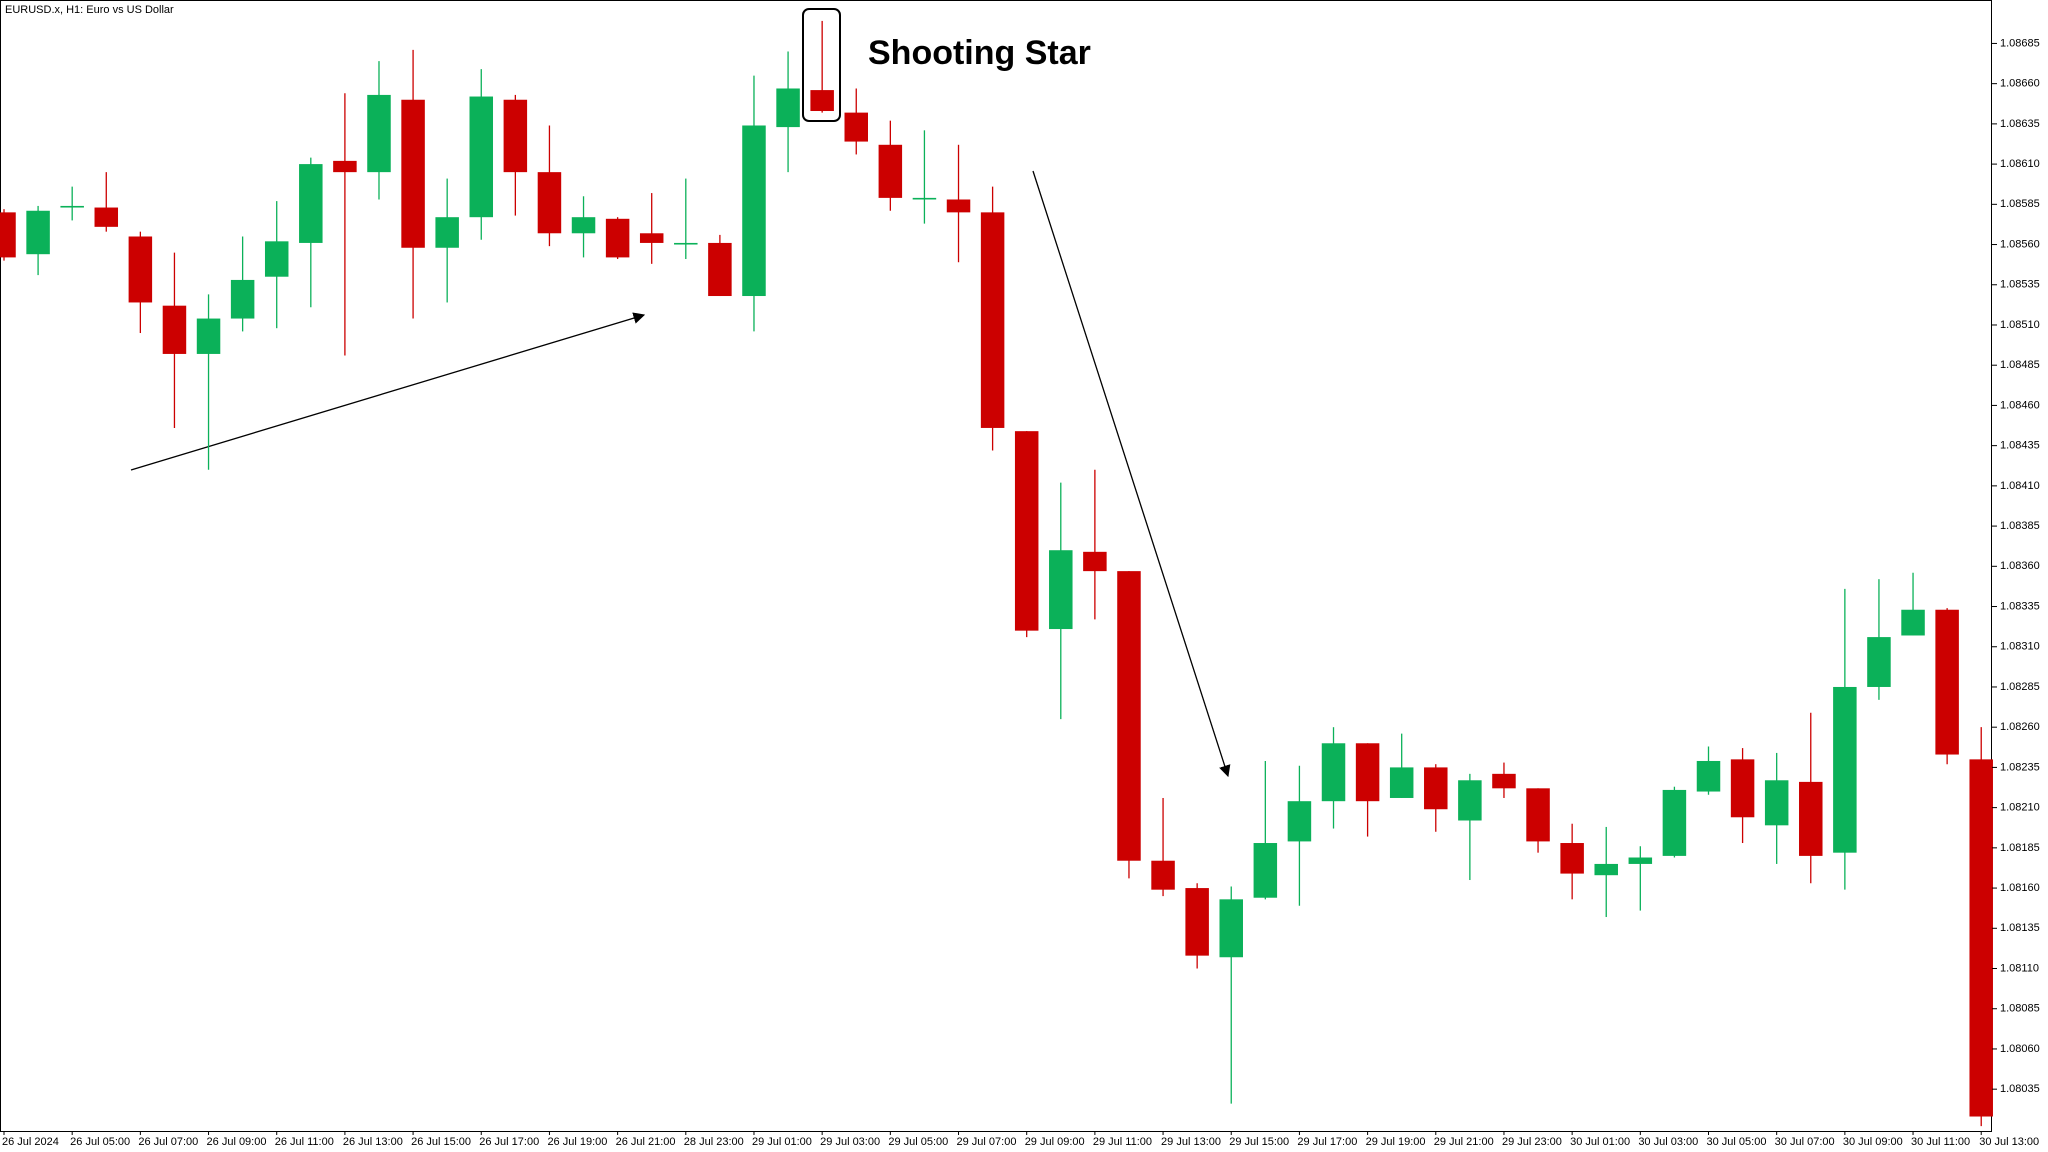 This screenshot has height=1152, width=2048. What do you see at coordinates (2019, 968) in the screenshot?
I see `y-tick-label: 1.08110` at bounding box center [2019, 968].